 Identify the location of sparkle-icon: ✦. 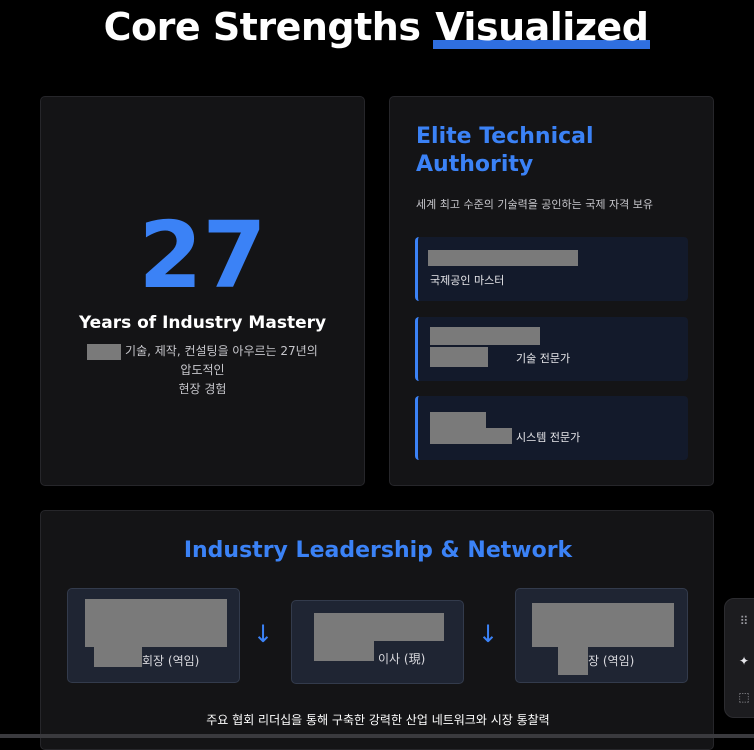
(744, 661).